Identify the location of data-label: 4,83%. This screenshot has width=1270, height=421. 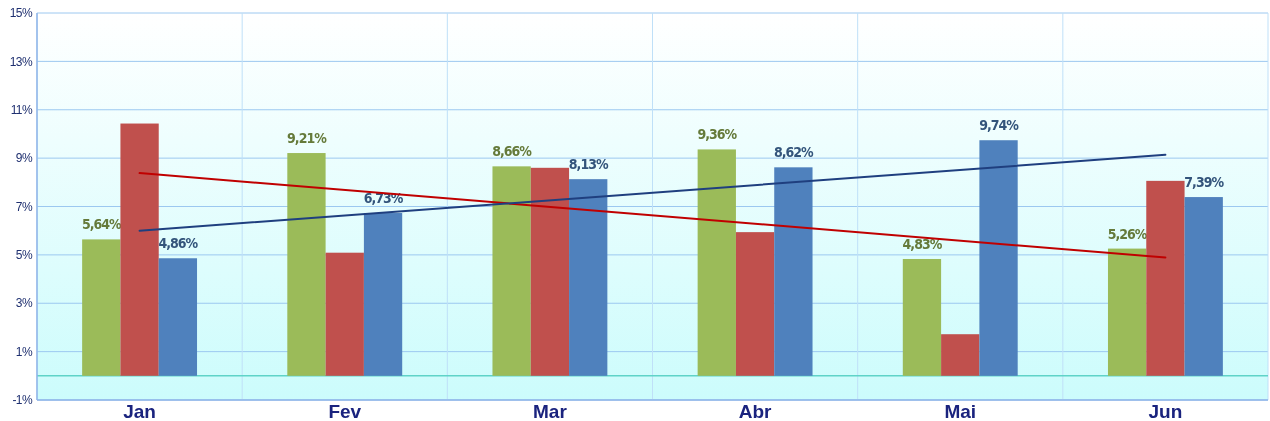
(922, 243).